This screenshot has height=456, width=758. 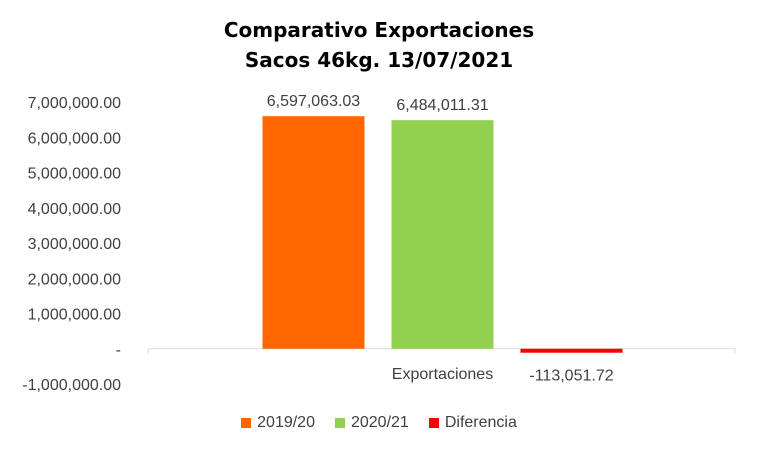 I want to click on data-label: 6,597,063.03, so click(x=314, y=101).